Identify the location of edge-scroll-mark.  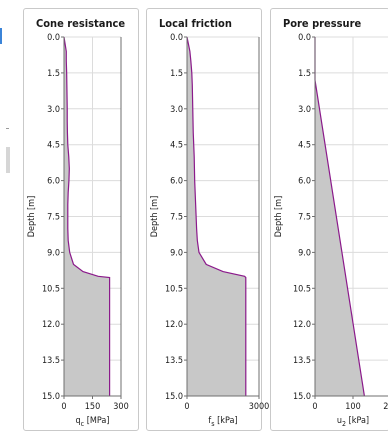
(8, 160).